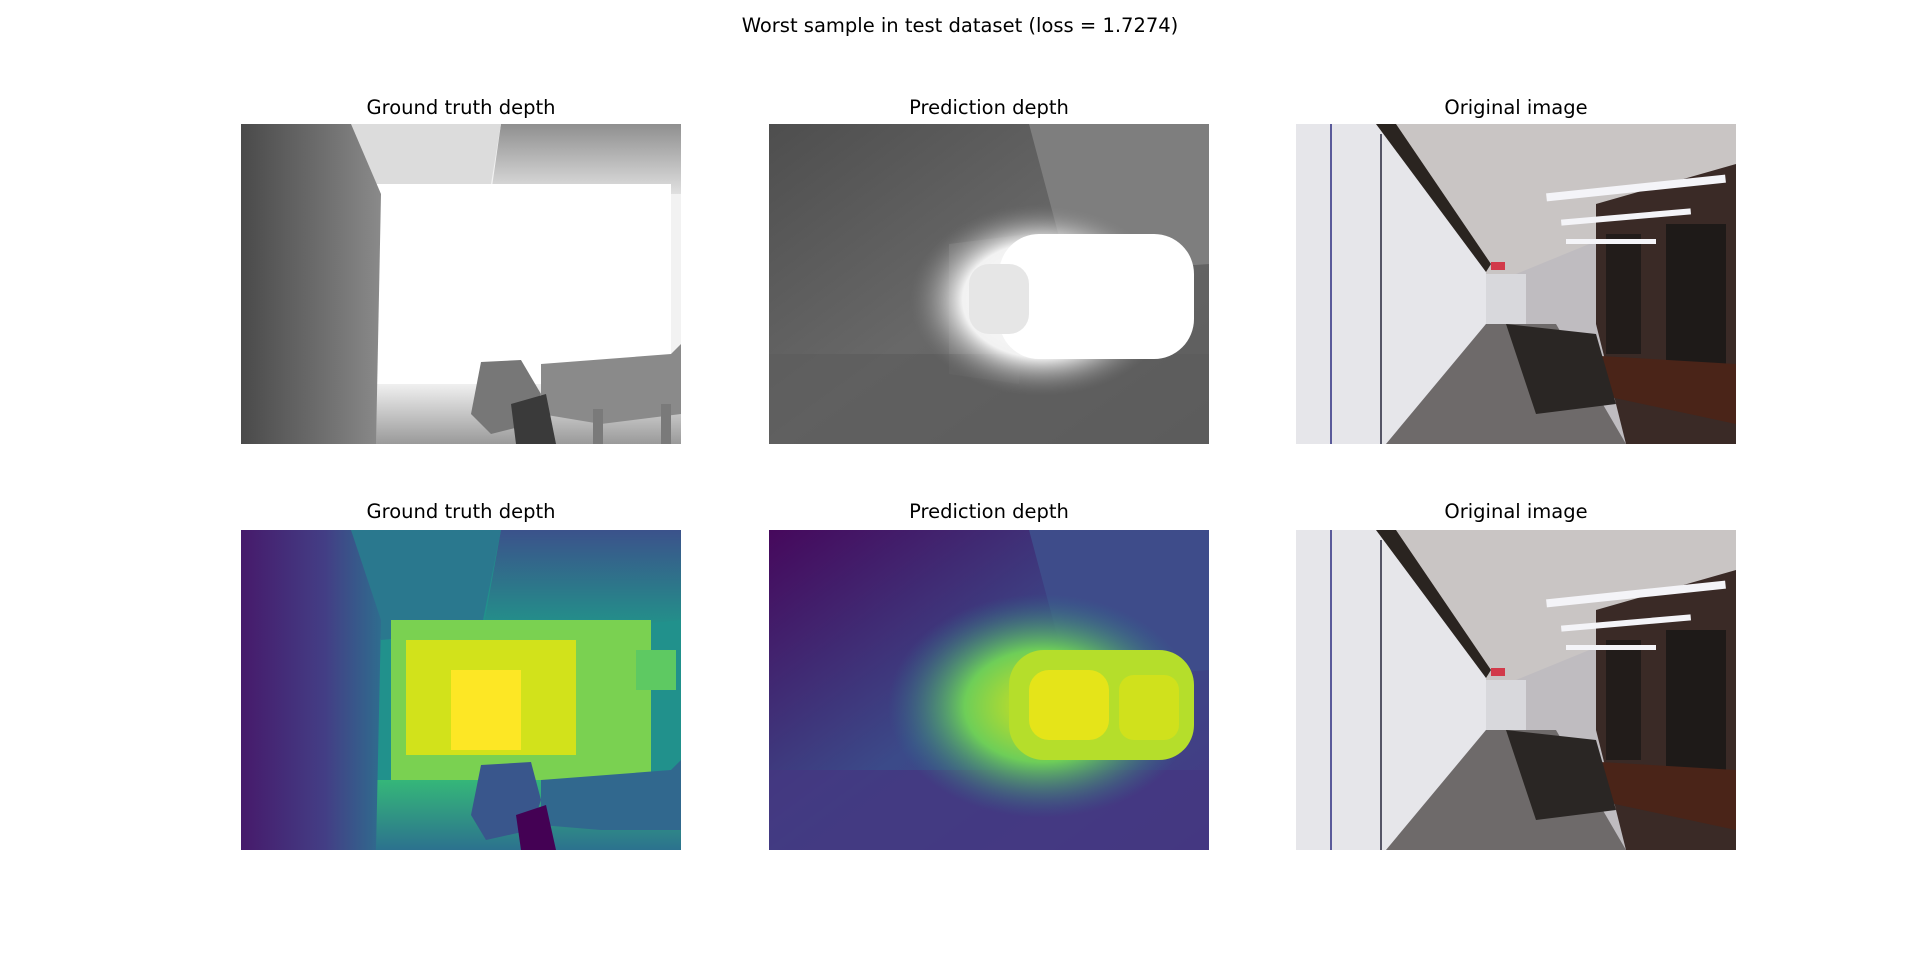  Describe the element at coordinates (989, 107) in the screenshot. I see `panel-title-pred-gray: Prediction depth` at that location.